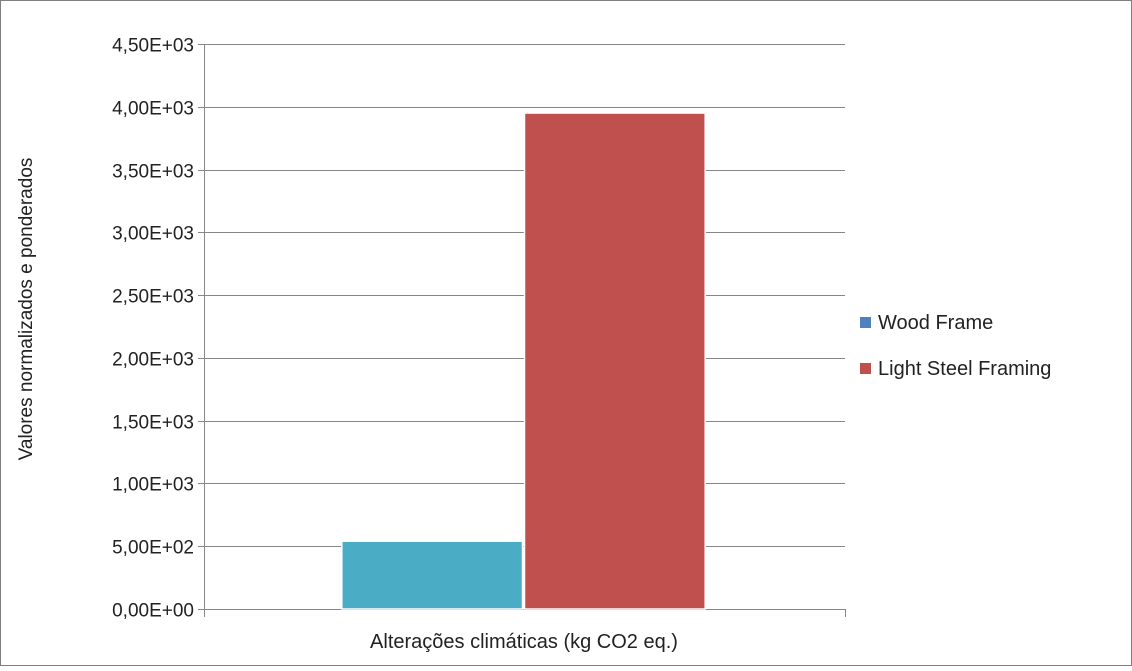 The width and height of the screenshot is (1132, 671). I want to click on y-tick-label: 1,50E+03, so click(153, 423).